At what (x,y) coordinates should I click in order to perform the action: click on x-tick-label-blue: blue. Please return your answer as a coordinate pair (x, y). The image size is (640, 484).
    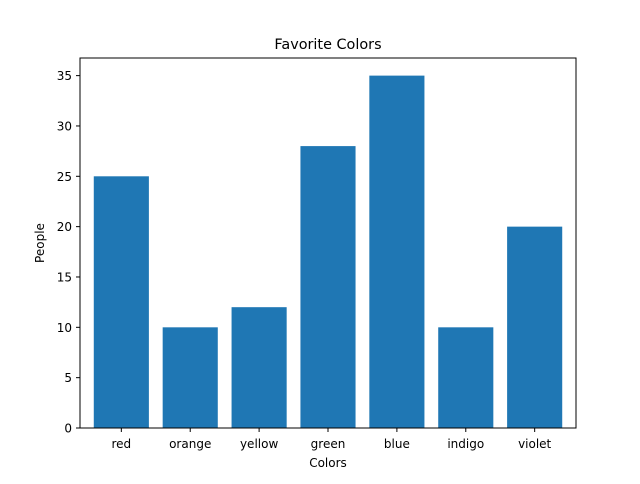
    Looking at the image, I should click on (397, 444).